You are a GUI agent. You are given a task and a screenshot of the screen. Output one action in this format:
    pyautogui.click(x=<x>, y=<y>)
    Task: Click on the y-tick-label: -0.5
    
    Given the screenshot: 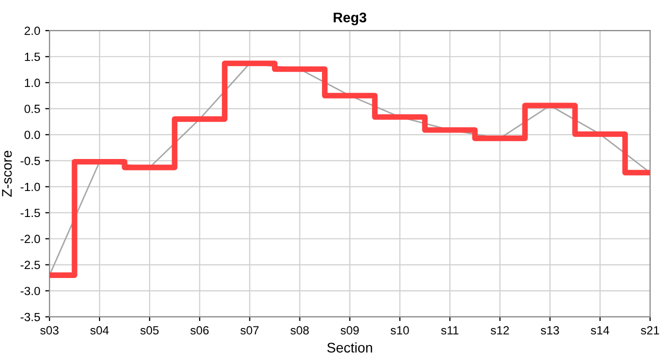 What is the action you would take?
    pyautogui.click(x=30, y=161)
    